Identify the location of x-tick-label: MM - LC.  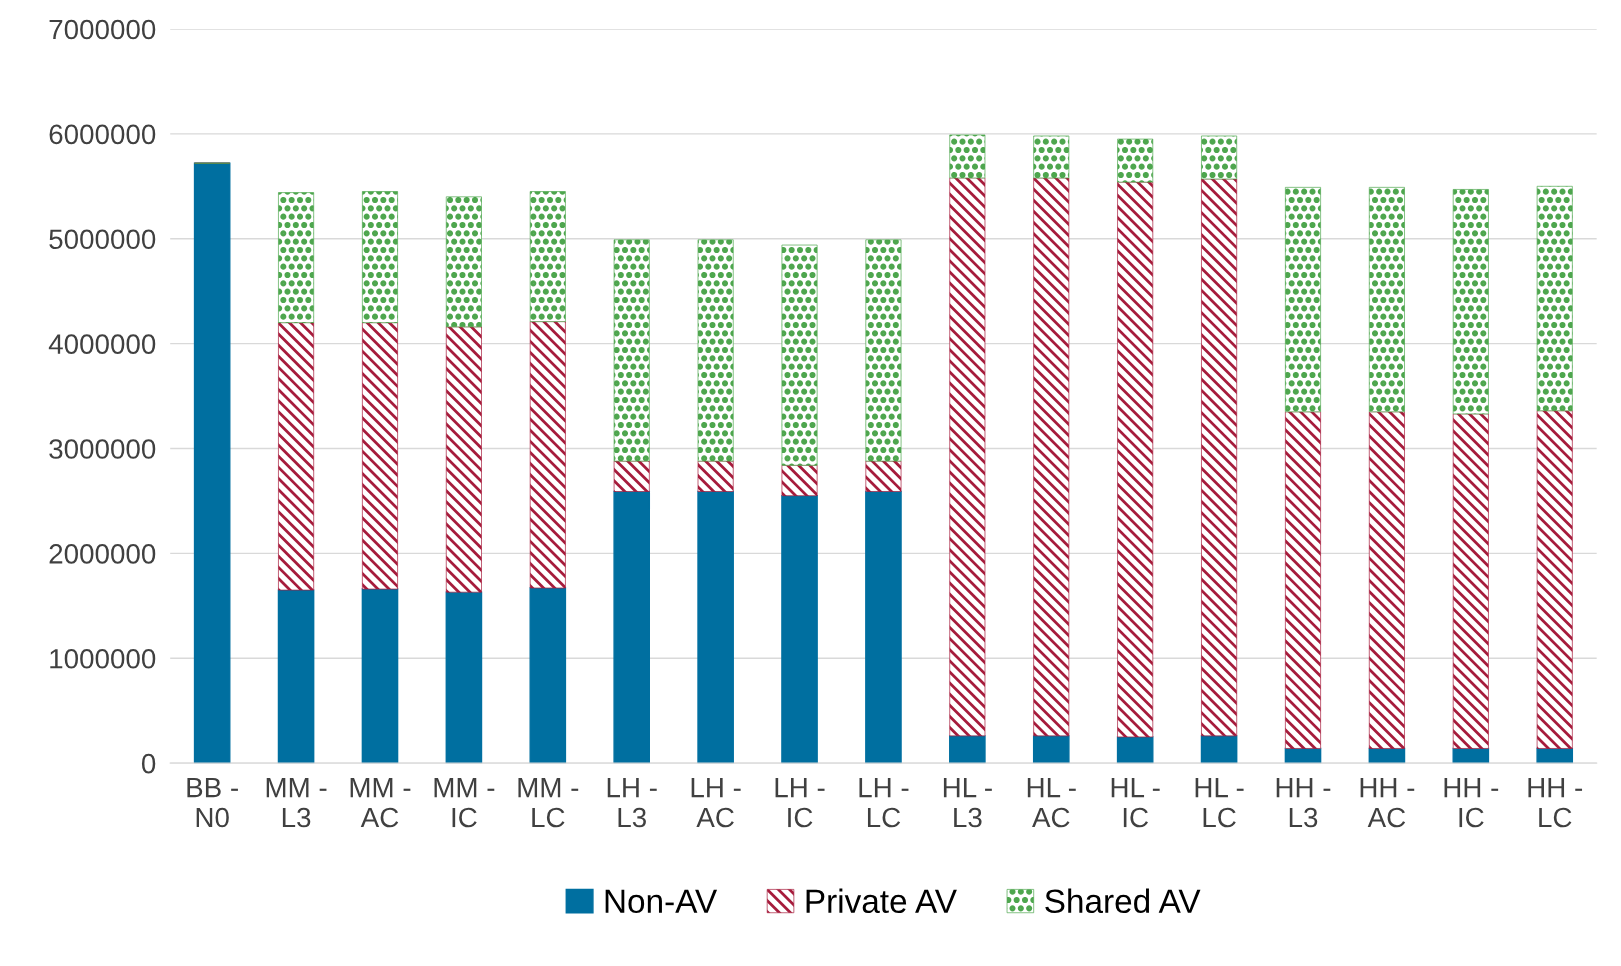
(548, 803).